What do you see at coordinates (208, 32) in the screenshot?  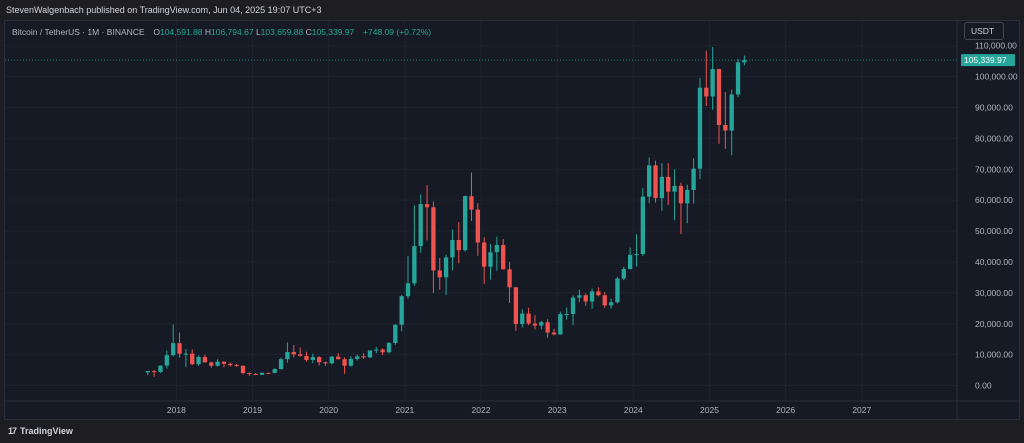 I see `high-label: H` at bounding box center [208, 32].